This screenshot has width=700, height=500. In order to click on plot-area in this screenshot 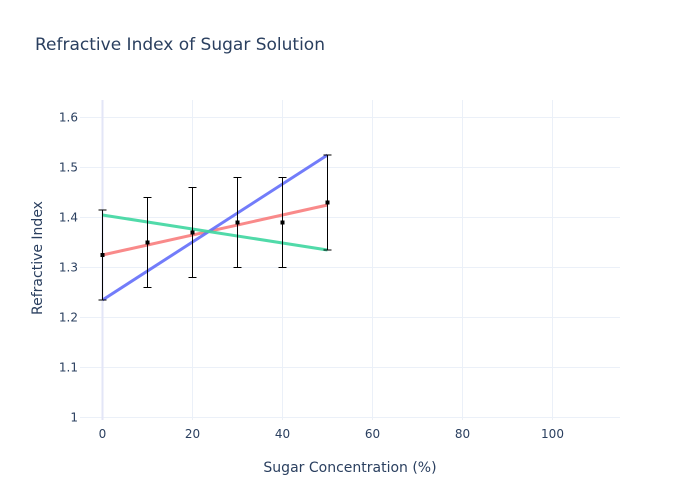, I will do `click(215, 227)`.